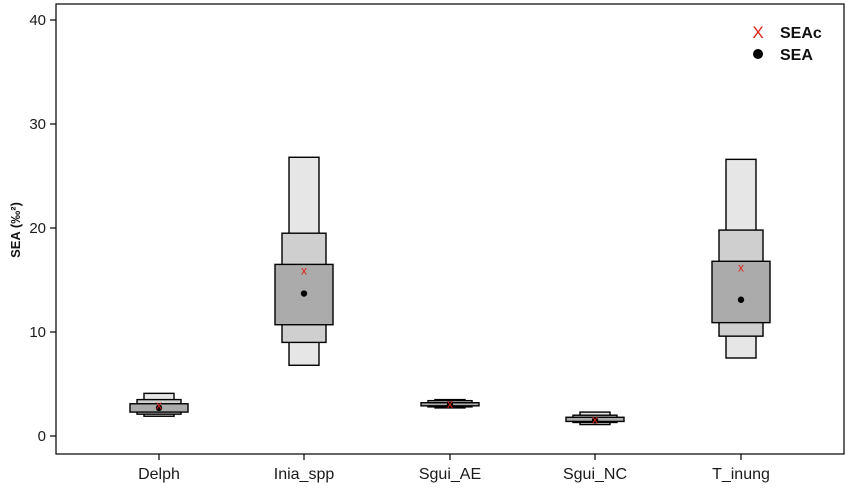 This screenshot has width=850, height=490. I want to click on credible-interval-inner, so click(741, 292).